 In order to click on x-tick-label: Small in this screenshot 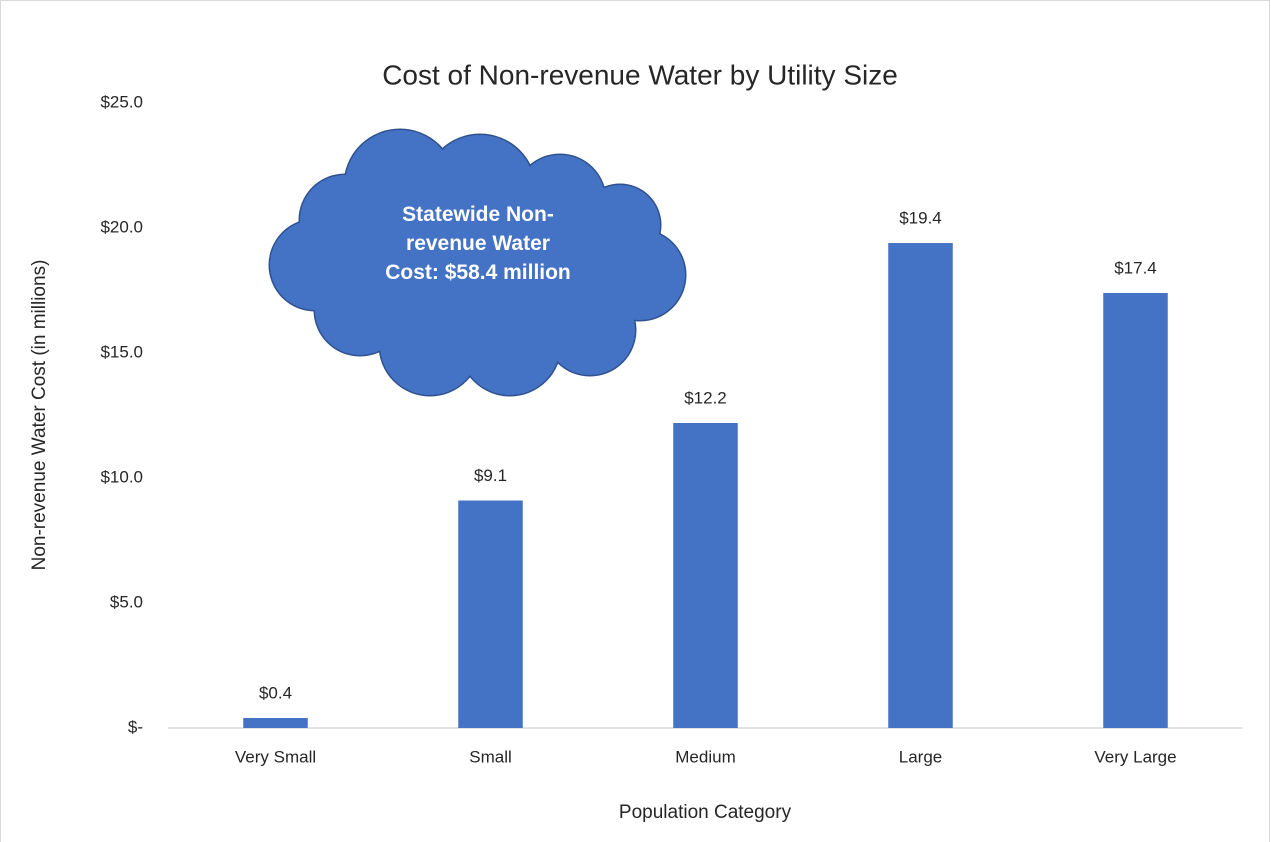, I will do `click(490, 756)`.